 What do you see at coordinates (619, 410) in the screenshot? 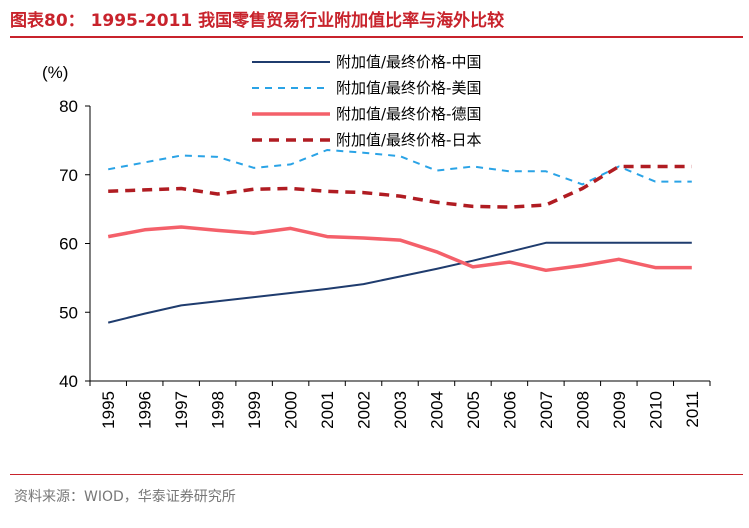
I see `x-tick-label: 2009` at bounding box center [619, 410].